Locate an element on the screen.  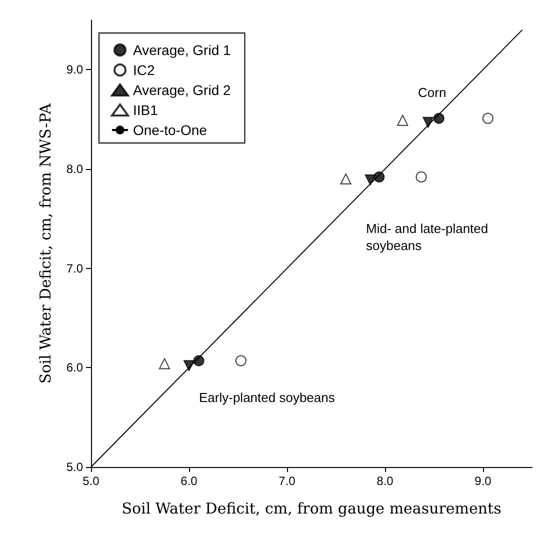
x-tick-label: 6.0 is located at coordinates (189, 481).